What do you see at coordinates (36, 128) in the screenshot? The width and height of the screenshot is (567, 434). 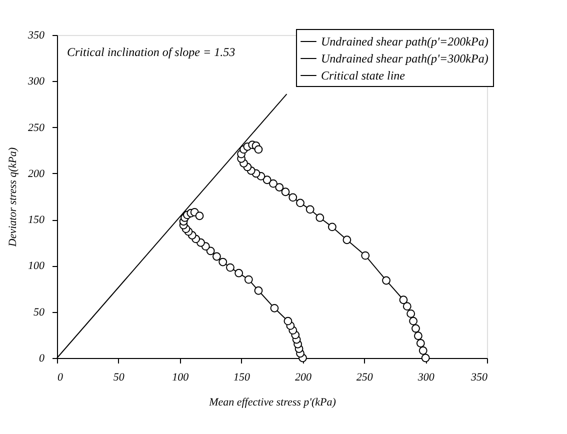 I see `y-tick-label: 250` at bounding box center [36, 128].